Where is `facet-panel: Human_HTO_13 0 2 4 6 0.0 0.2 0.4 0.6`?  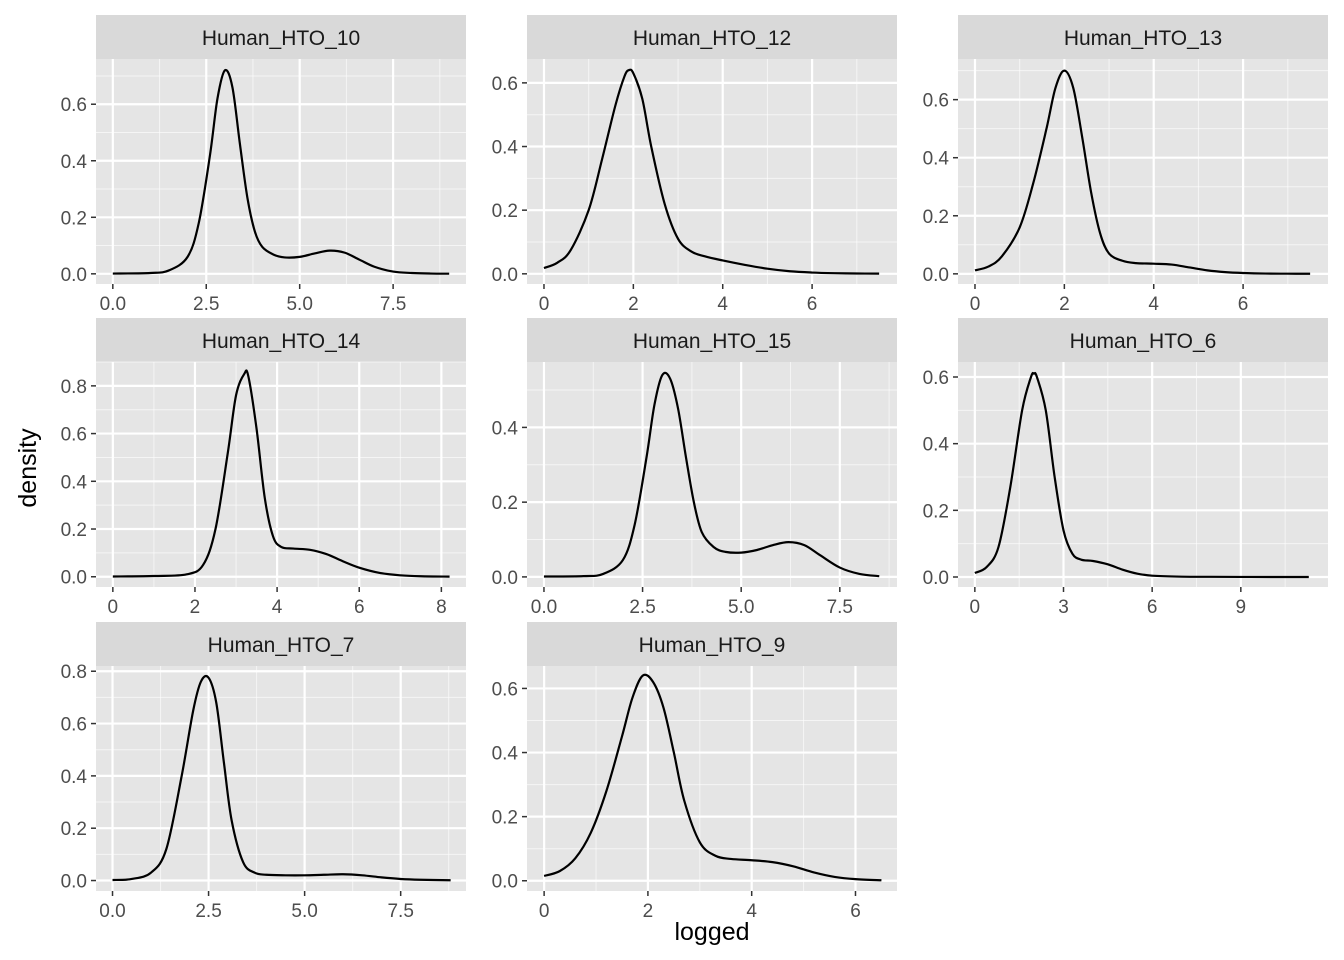
facet-panel: Human_HTO_13 0 2 4 6 0.0 0.2 0.4 0.6 is located at coordinates (1125, 165).